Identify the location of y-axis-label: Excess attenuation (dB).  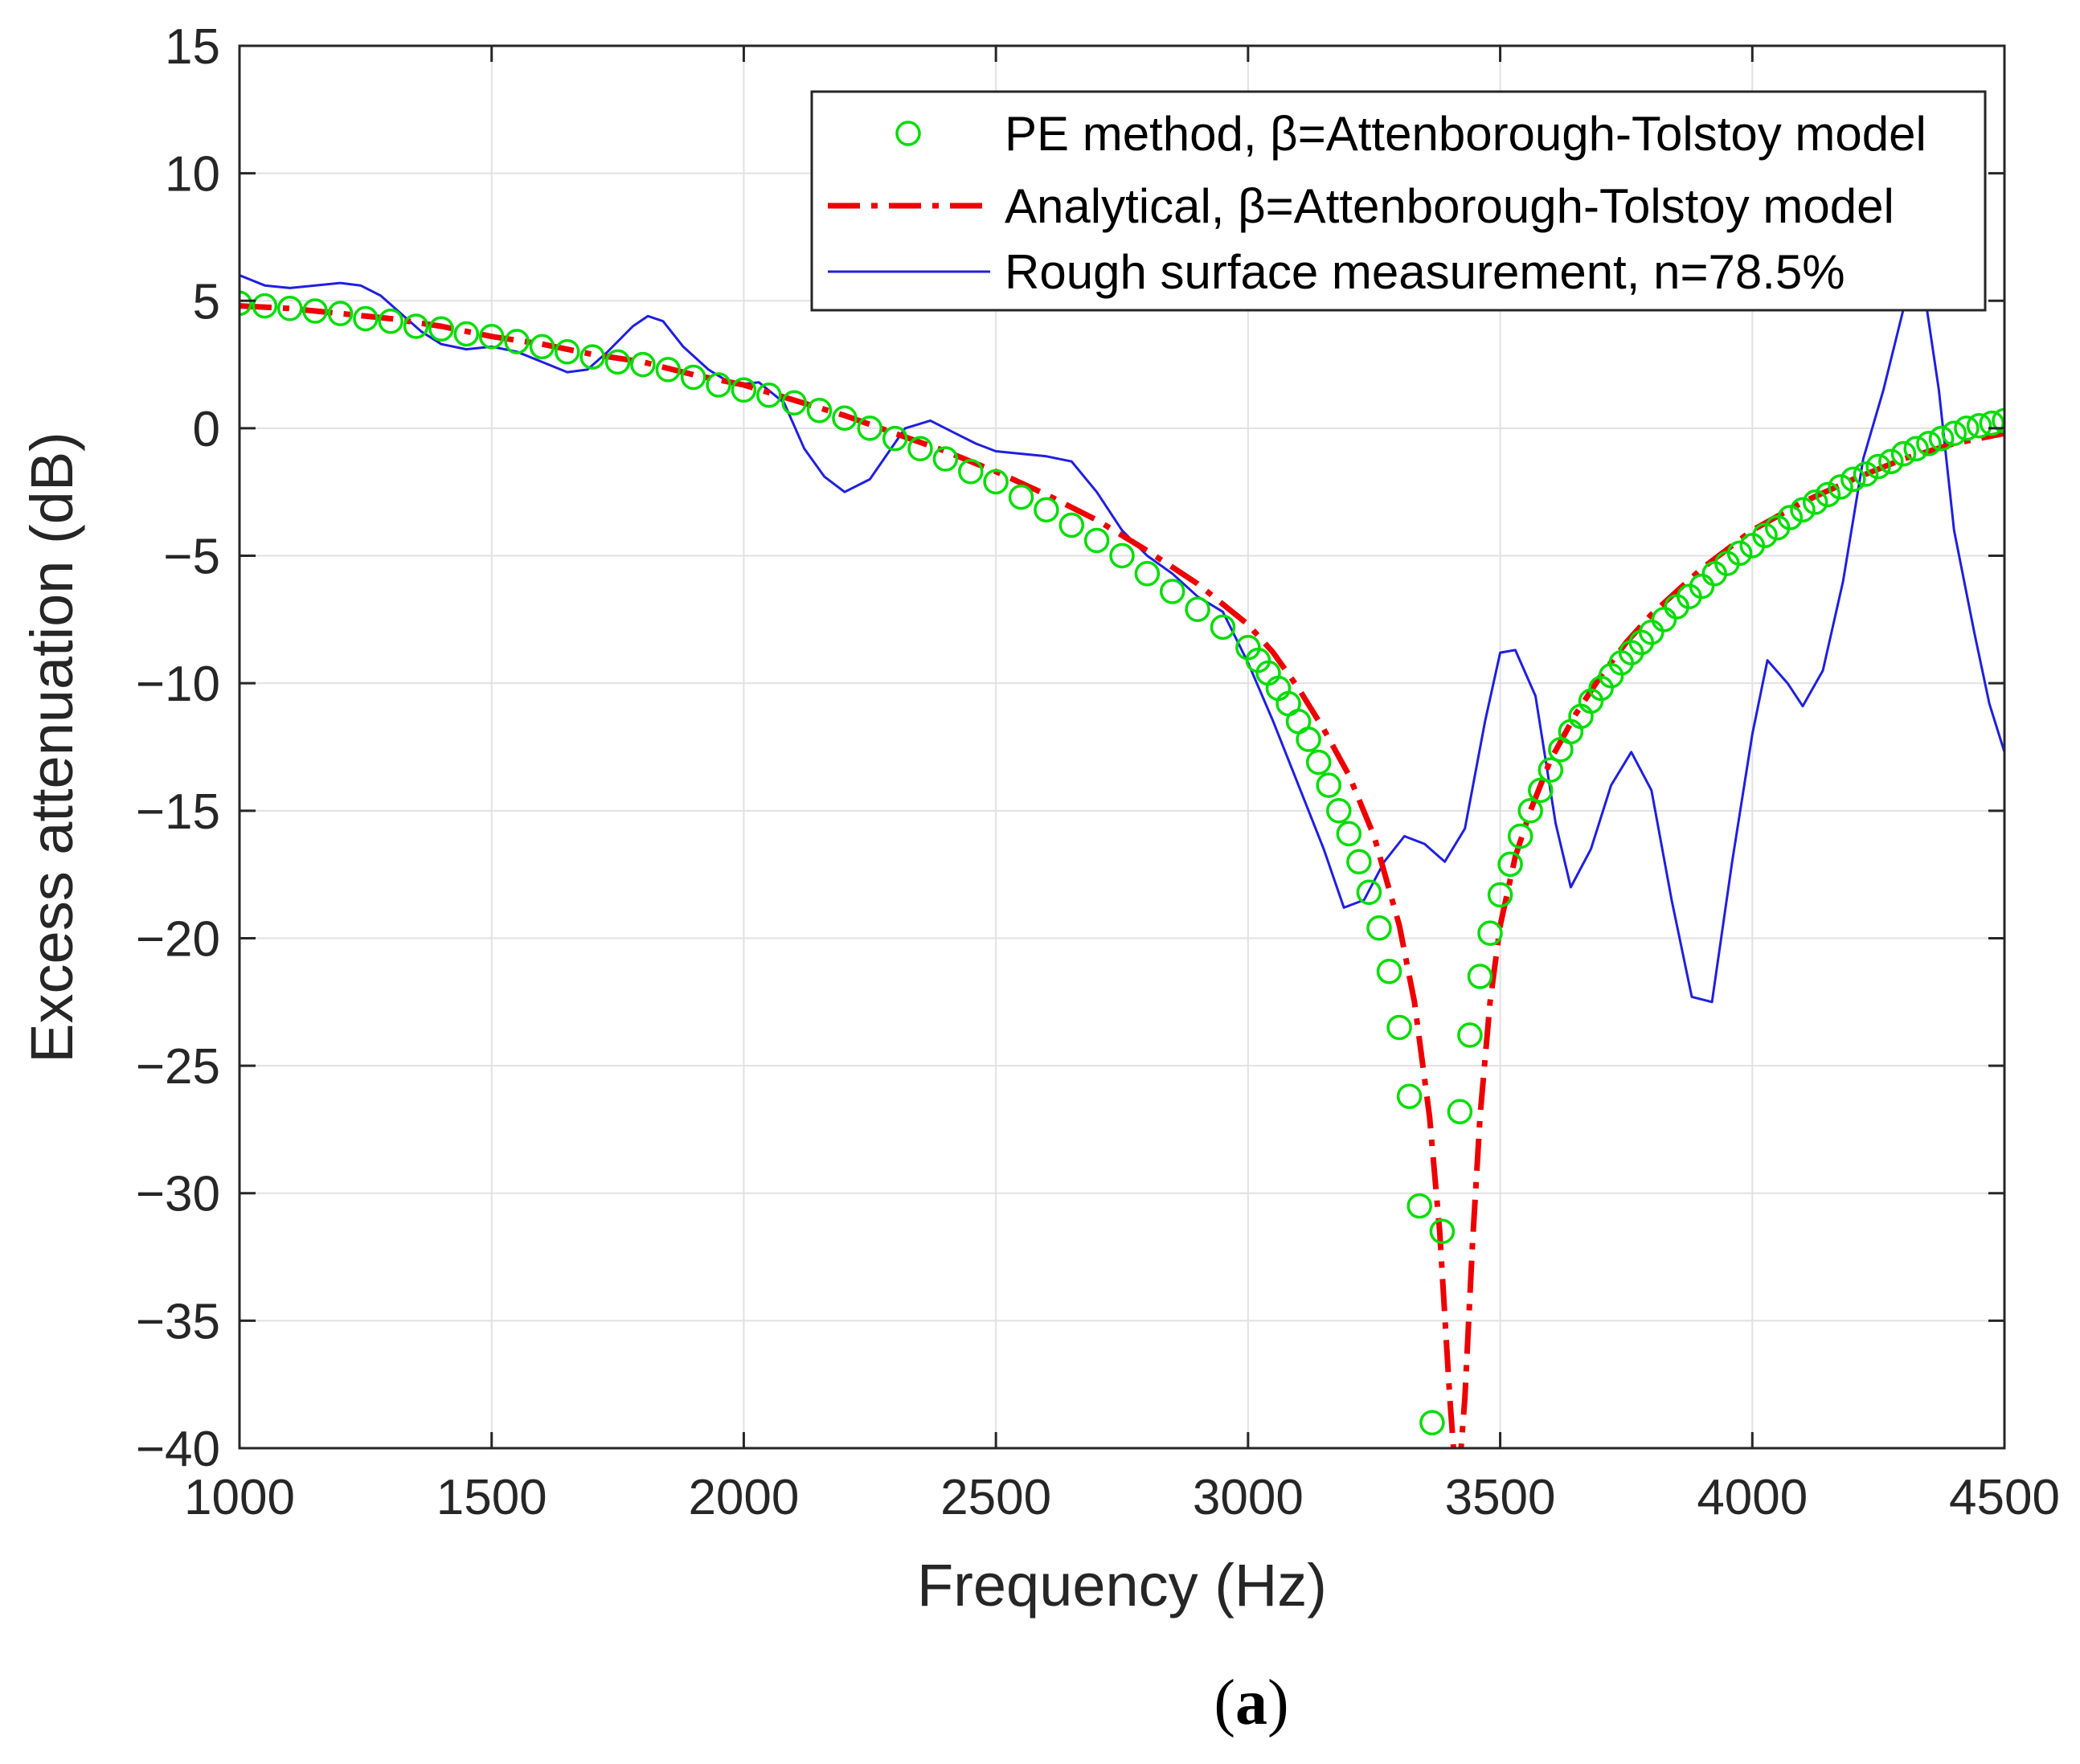
(52, 747).